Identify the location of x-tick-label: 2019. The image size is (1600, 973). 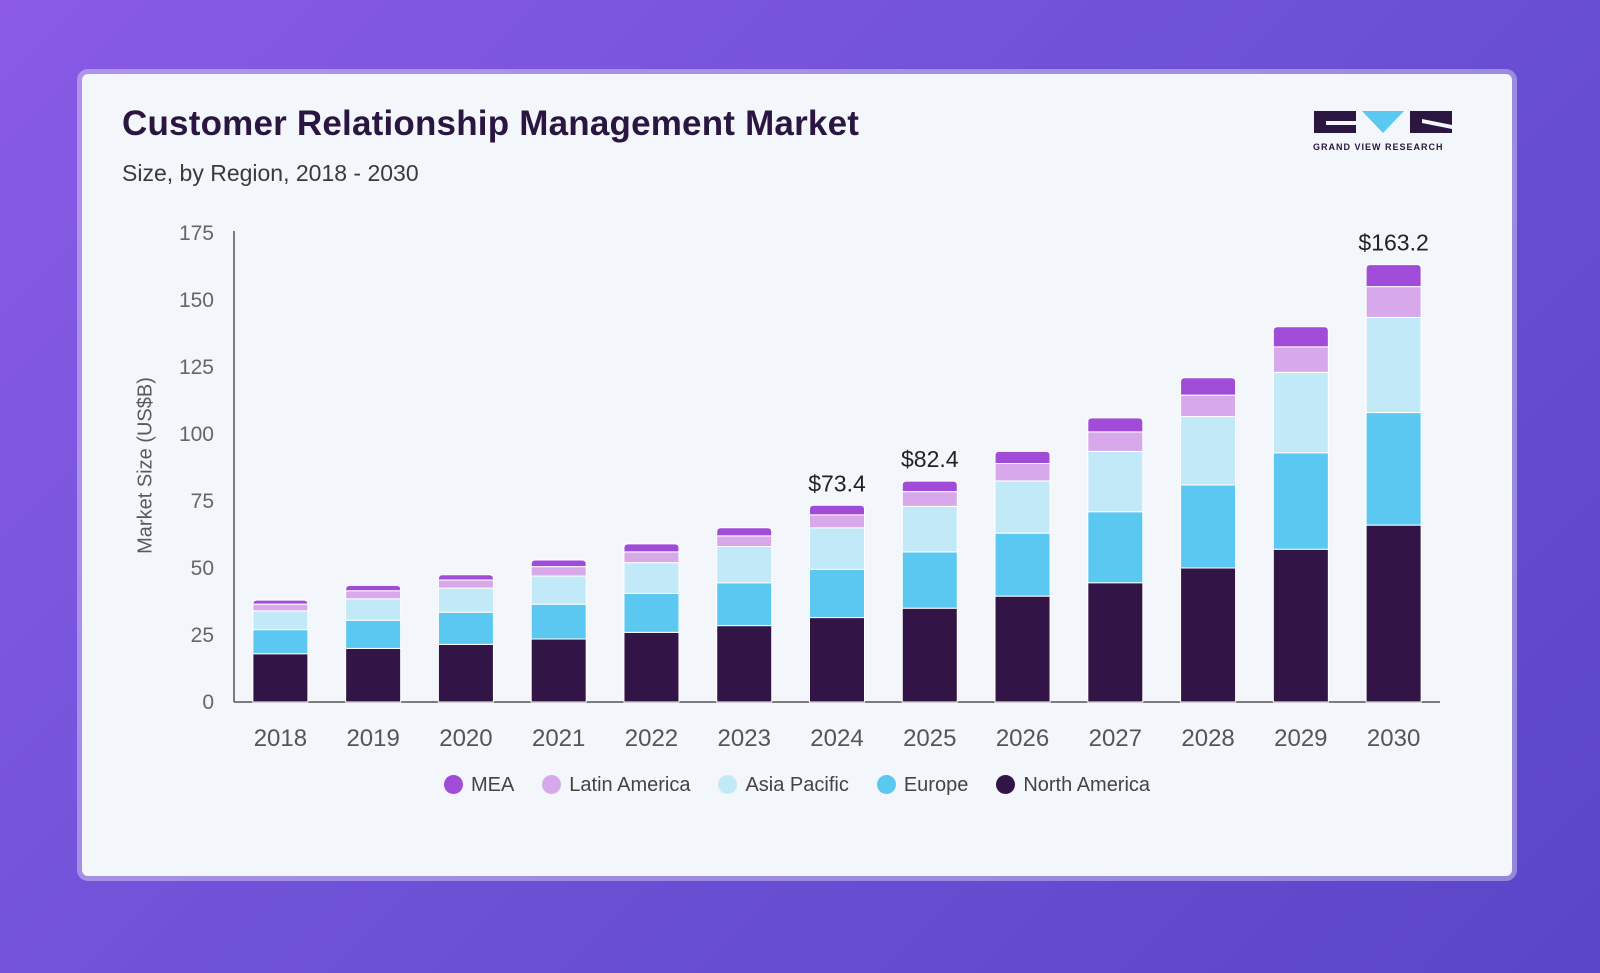
(372, 738).